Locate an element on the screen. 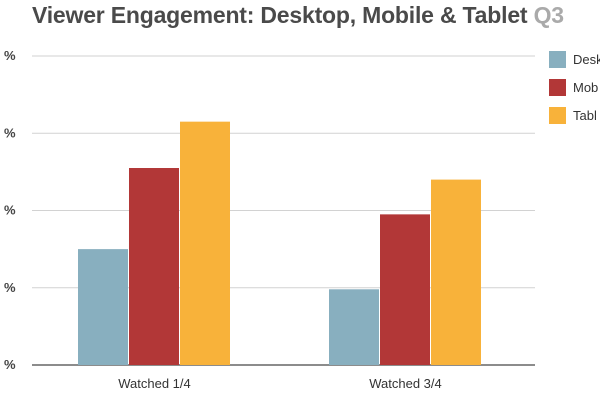 The height and width of the screenshot is (400, 600). category-label: Watched 3/4 is located at coordinates (405, 383).